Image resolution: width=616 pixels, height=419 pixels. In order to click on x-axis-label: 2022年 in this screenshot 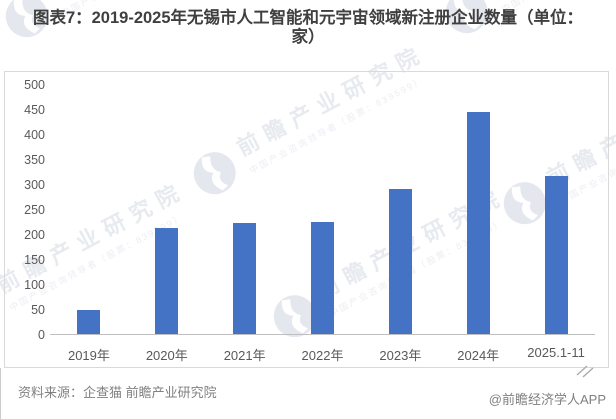, I will do `click(322, 355)`.